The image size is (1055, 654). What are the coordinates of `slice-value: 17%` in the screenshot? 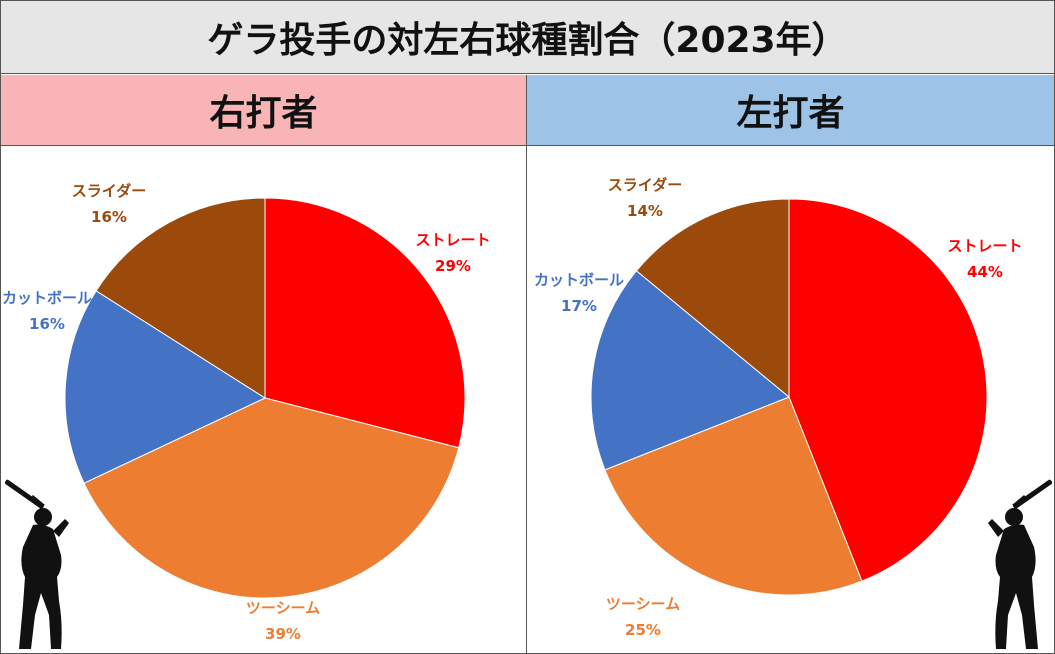 It's located at (579, 306).